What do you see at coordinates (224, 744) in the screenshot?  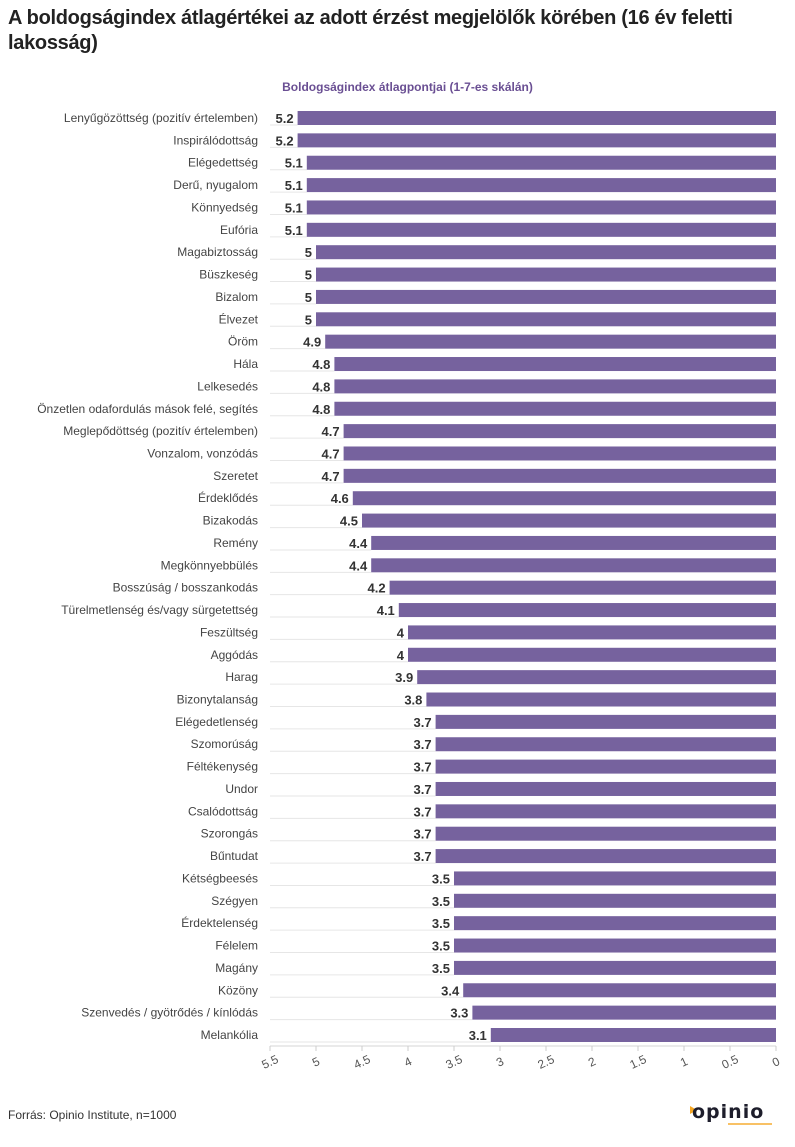 I see `category-label: Szomorúság` at bounding box center [224, 744].